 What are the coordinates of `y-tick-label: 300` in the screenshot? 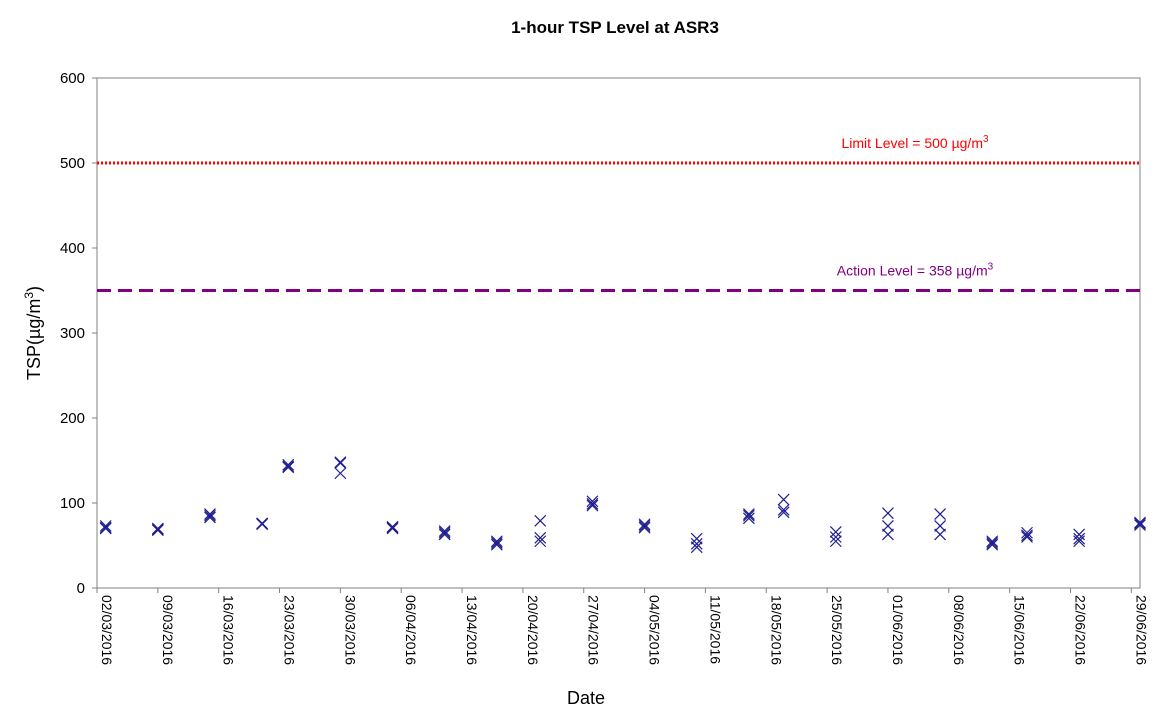 It's located at (72, 333).